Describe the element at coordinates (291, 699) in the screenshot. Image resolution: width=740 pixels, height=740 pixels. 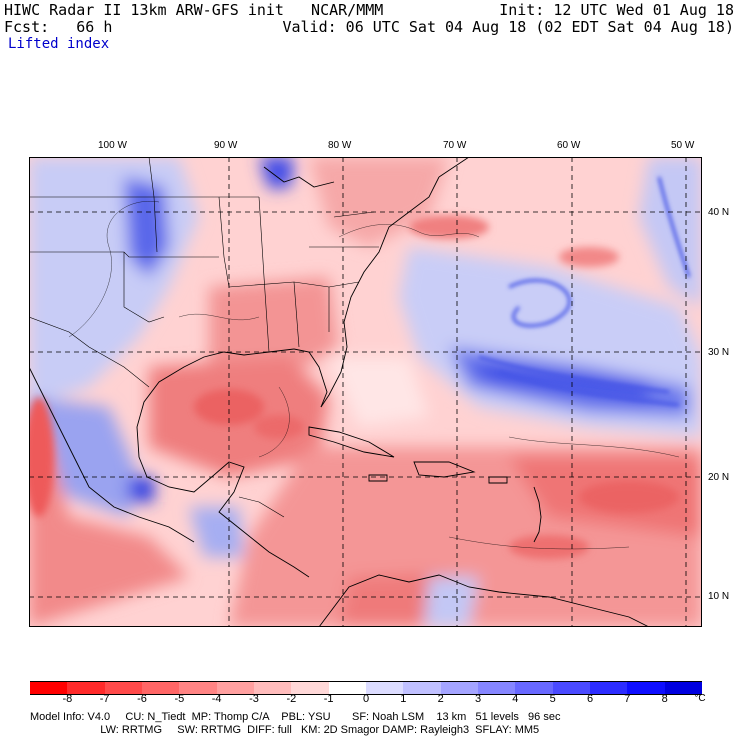
I see `colorbar-tick-label: -2` at that location.